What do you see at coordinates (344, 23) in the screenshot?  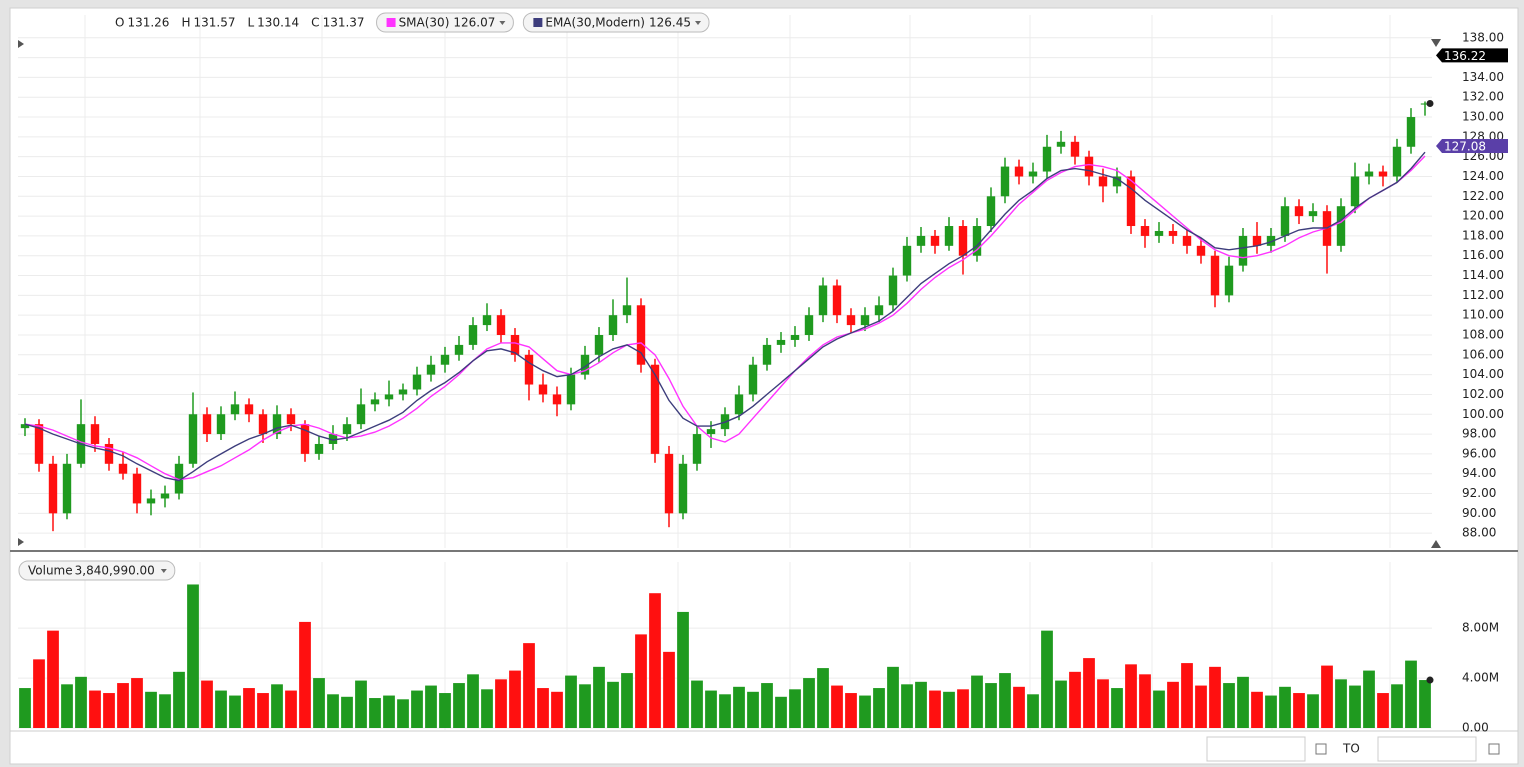 I see `ohlc-value: 131.37` at bounding box center [344, 23].